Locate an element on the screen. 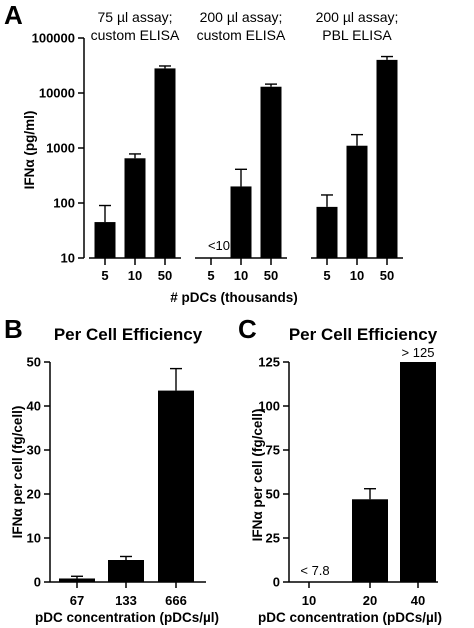 The image size is (474, 628). group-label-line1: 75 µl assay; is located at coordinates (135, 17).